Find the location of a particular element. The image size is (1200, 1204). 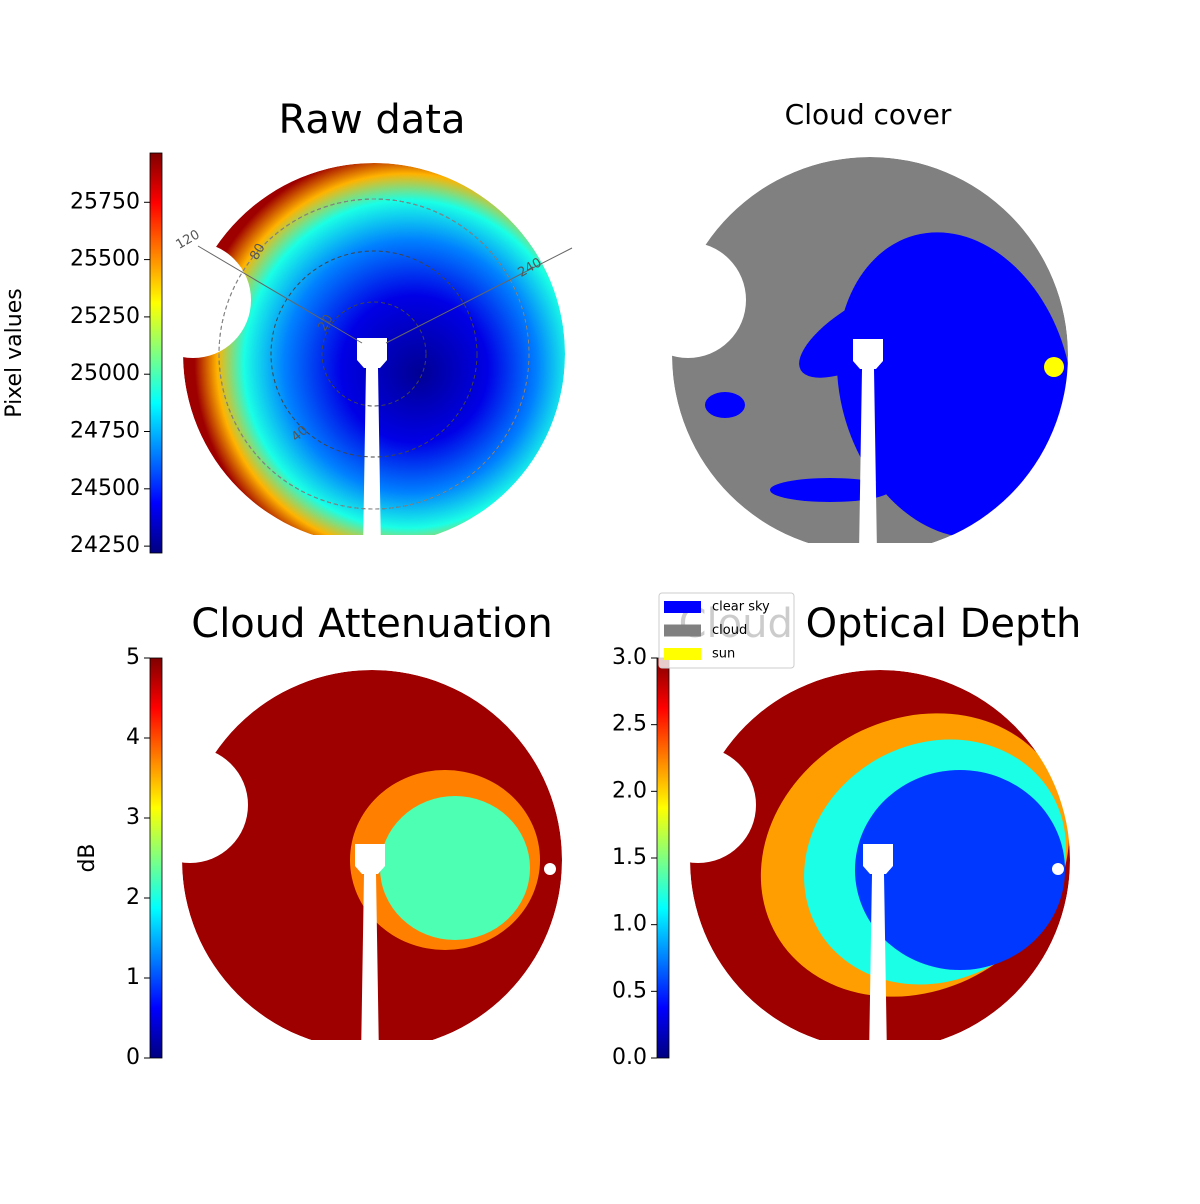

colorbar-tick-label: 2.0 is located at coordinates (629, 790).